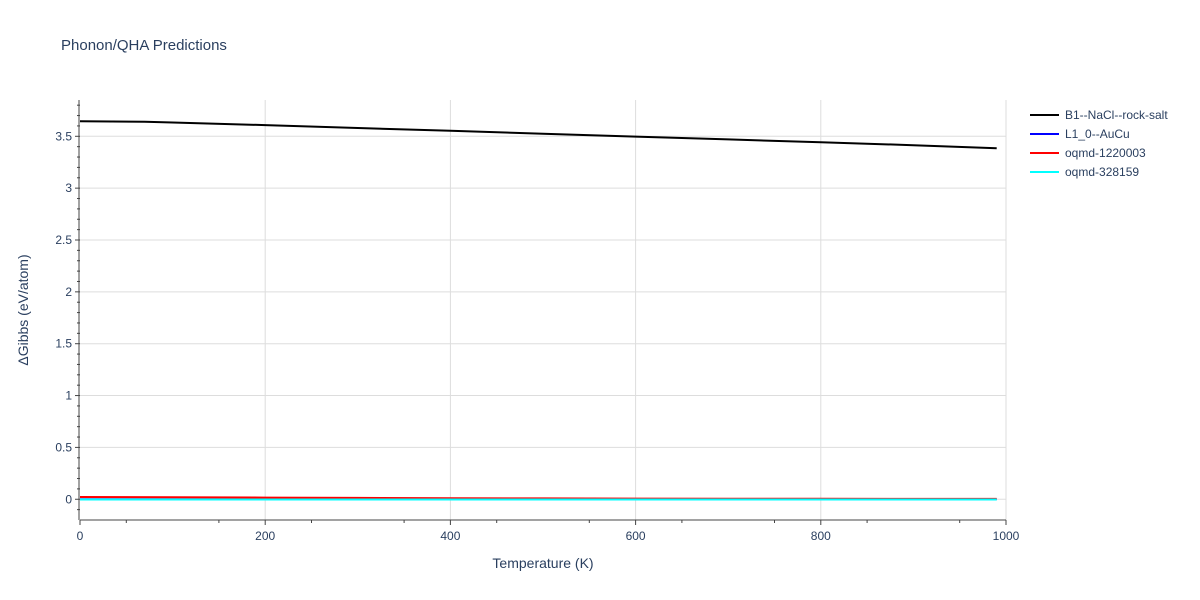 The width and height of the screenshot is (1200, 600). What do you see at coordinates (63, 240) in the screenshot?
I see `y-tick-label: 2.5` at bounding box center [63, 240].